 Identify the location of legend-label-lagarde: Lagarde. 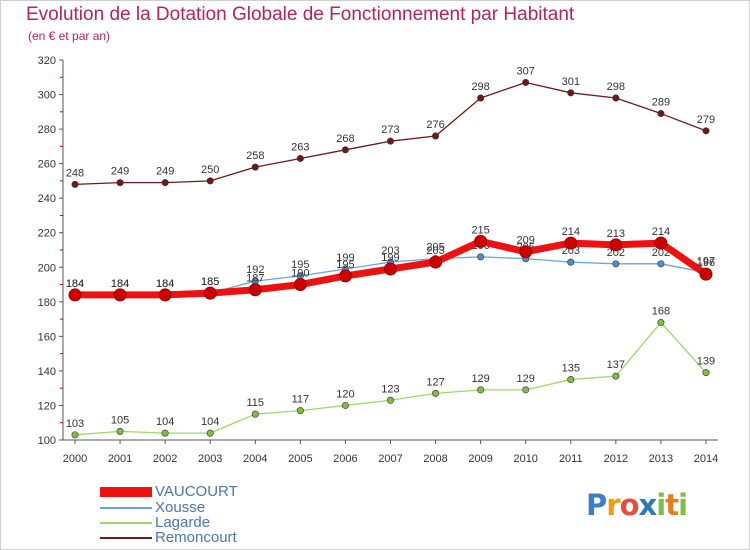
(183, 522).